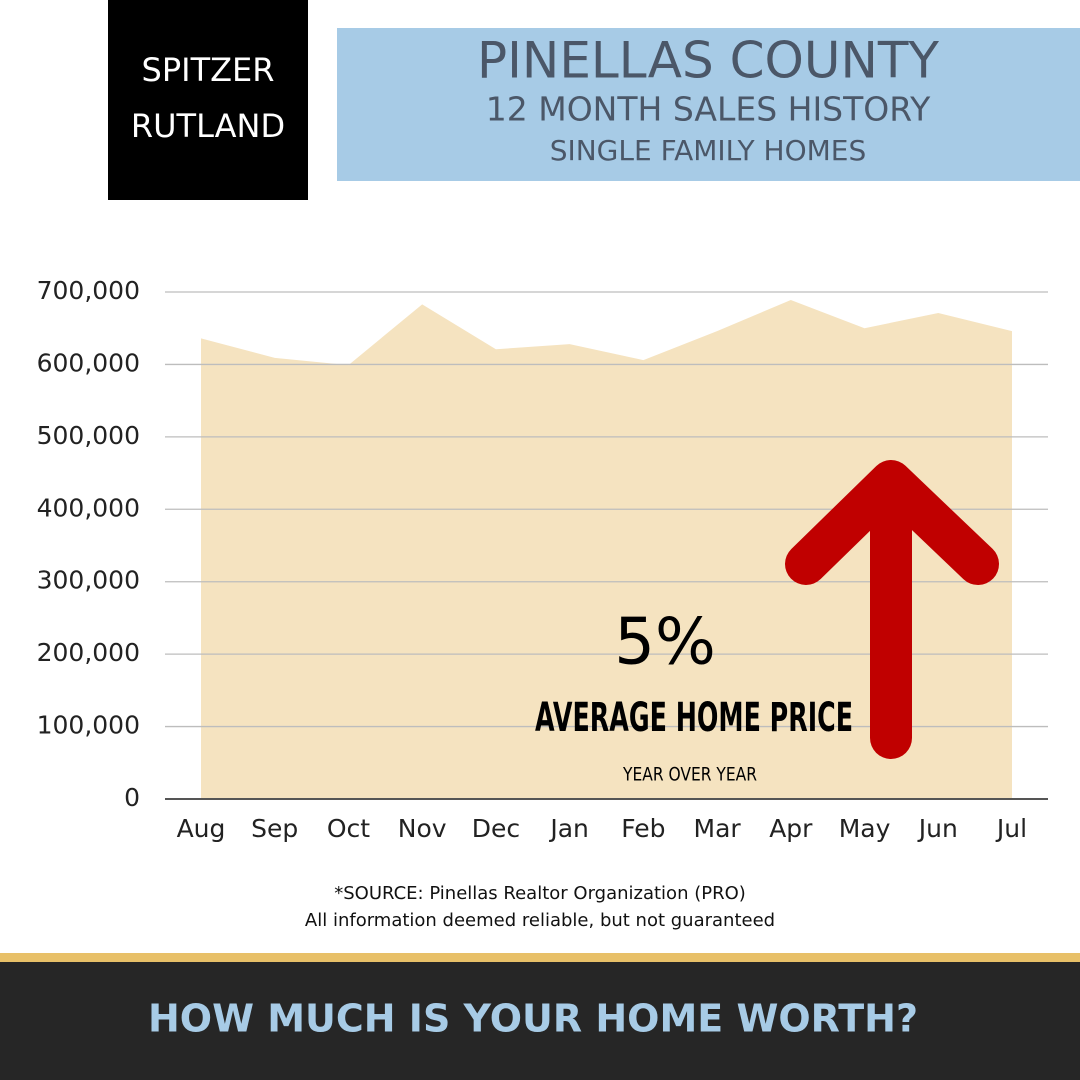 This screenshot has height=1080, width=1080. I want to click on x-tick-label: Mar, so click(718, 828).